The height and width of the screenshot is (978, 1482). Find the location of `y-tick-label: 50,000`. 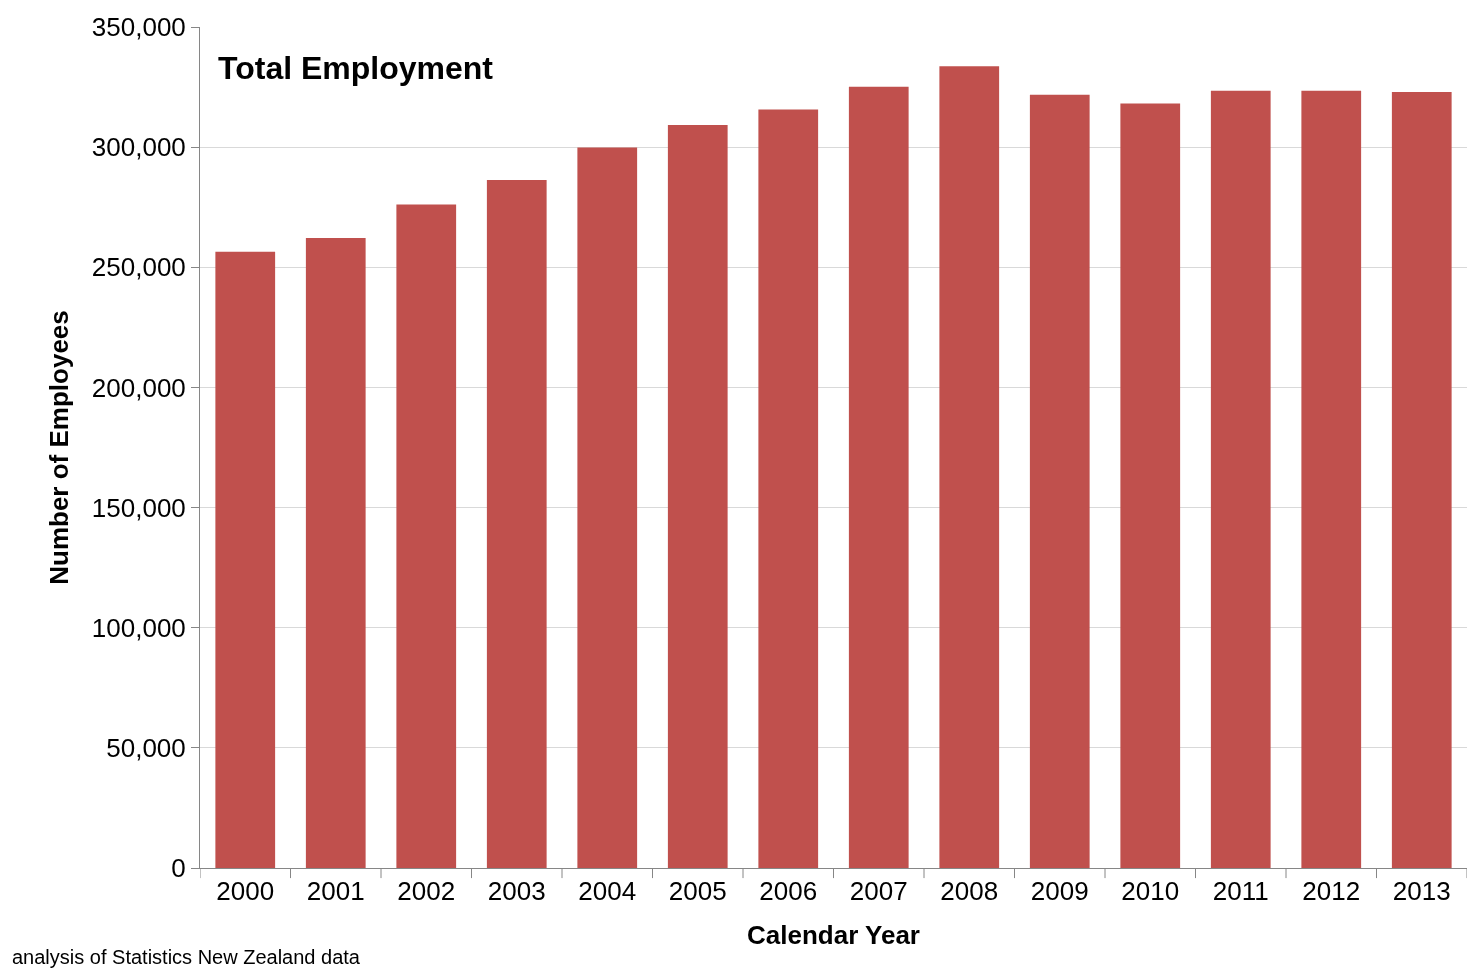

y-tick-label: 50,000 is located at coordinates (146, 747).